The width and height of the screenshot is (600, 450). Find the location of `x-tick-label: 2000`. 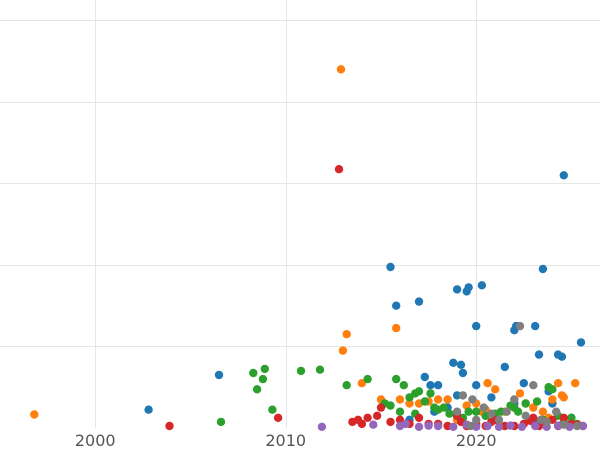

x-tick-label: 2000 is located at coordinates (95, 440).